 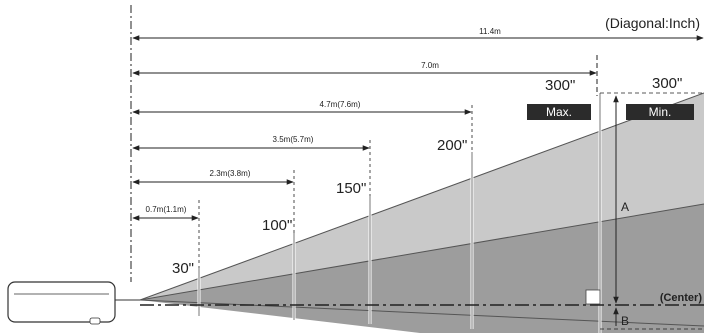 I want to click on screen-size-label-300-min: 300", so click(x=667, y=83).